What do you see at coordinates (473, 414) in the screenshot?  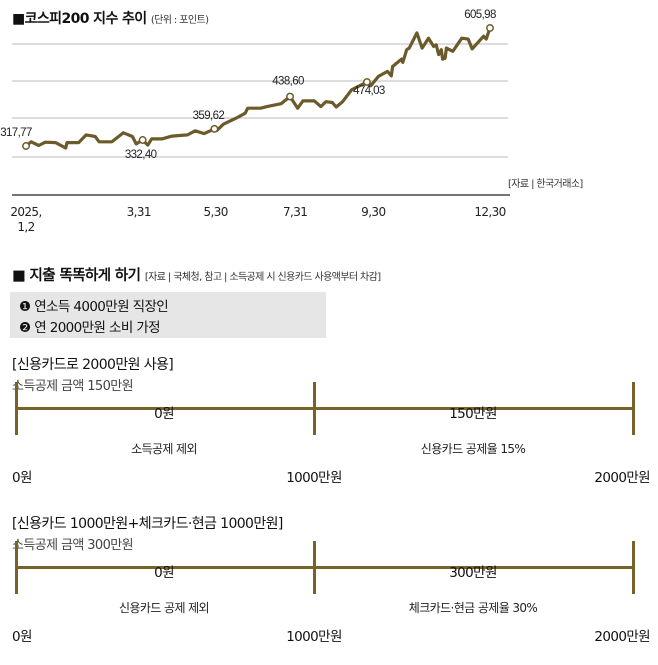 I see `segment-value: 150만원` at bounding box center [473, 414].